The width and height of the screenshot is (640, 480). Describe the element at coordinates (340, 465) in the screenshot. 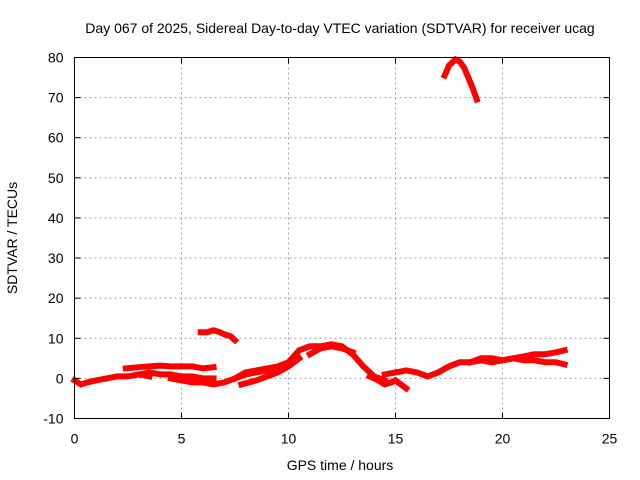

I see `x-axis-label: GPS time / hours` at that location.